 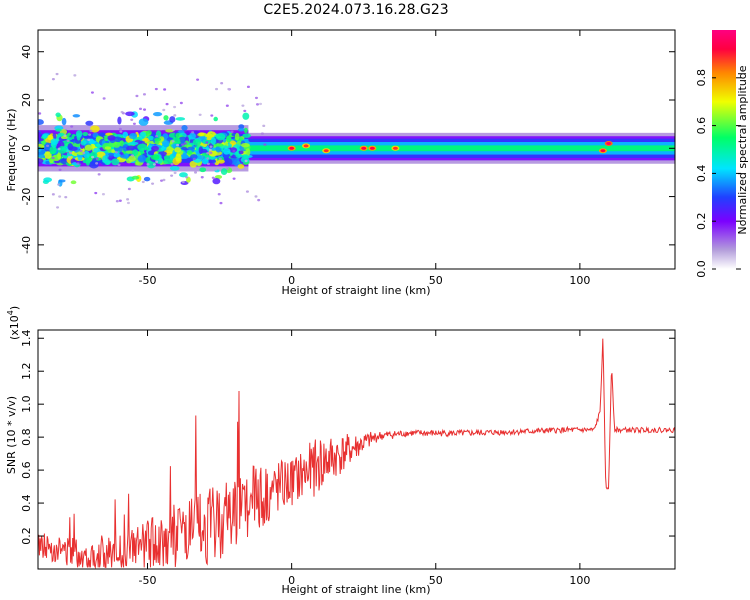 I want to click on colorbar-tick-label: 0.2, so click(x=701, y=221).